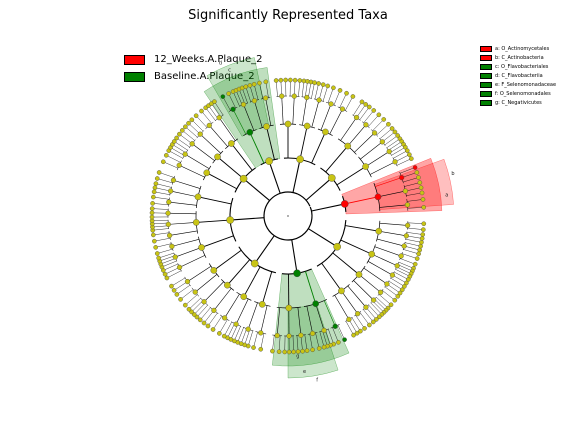 This screenshot has width=576, height=432. Describe the element at coordinates (526, 84) in the screenshot. I see `taxa-legend-label: e: F_Selenomonadaceae` at that location.